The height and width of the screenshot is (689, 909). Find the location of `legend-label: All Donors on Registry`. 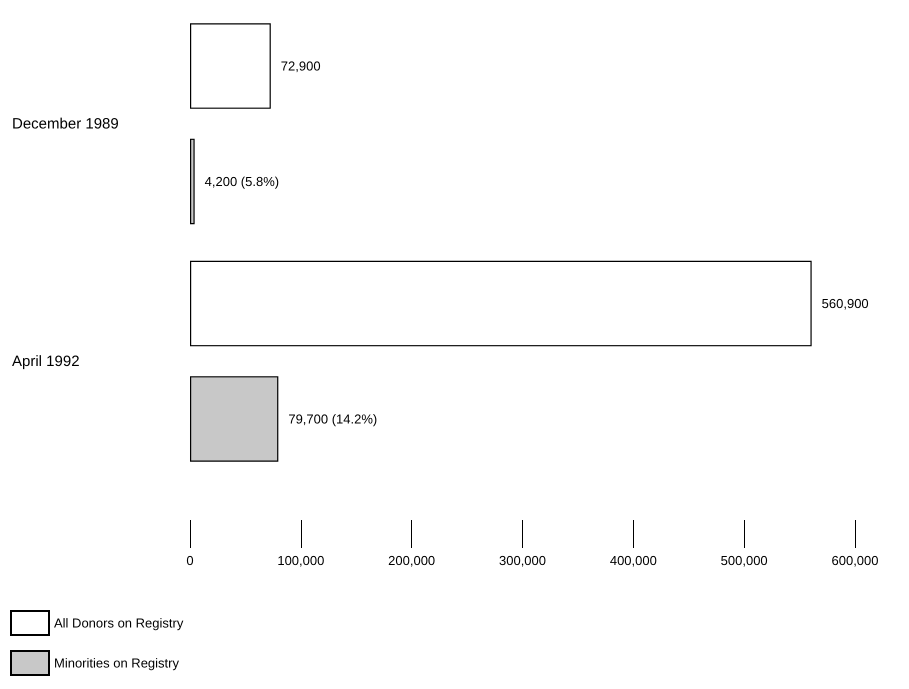

legend-label: All Donors on Registry is located at coordinates (119, 623).